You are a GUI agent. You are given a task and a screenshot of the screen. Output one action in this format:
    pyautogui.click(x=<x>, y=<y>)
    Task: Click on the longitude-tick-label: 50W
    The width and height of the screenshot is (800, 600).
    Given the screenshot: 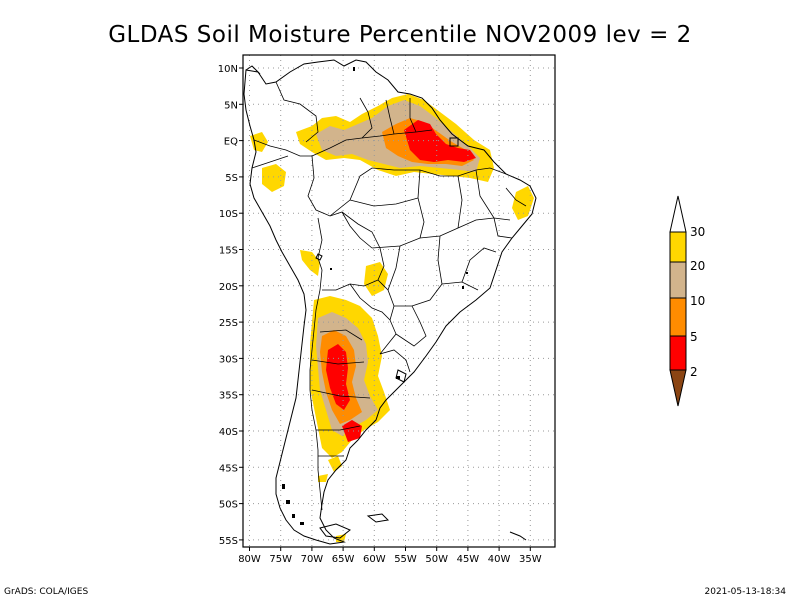 What is the action you would take?
    pyautogui.click(x=436, y=559)
    